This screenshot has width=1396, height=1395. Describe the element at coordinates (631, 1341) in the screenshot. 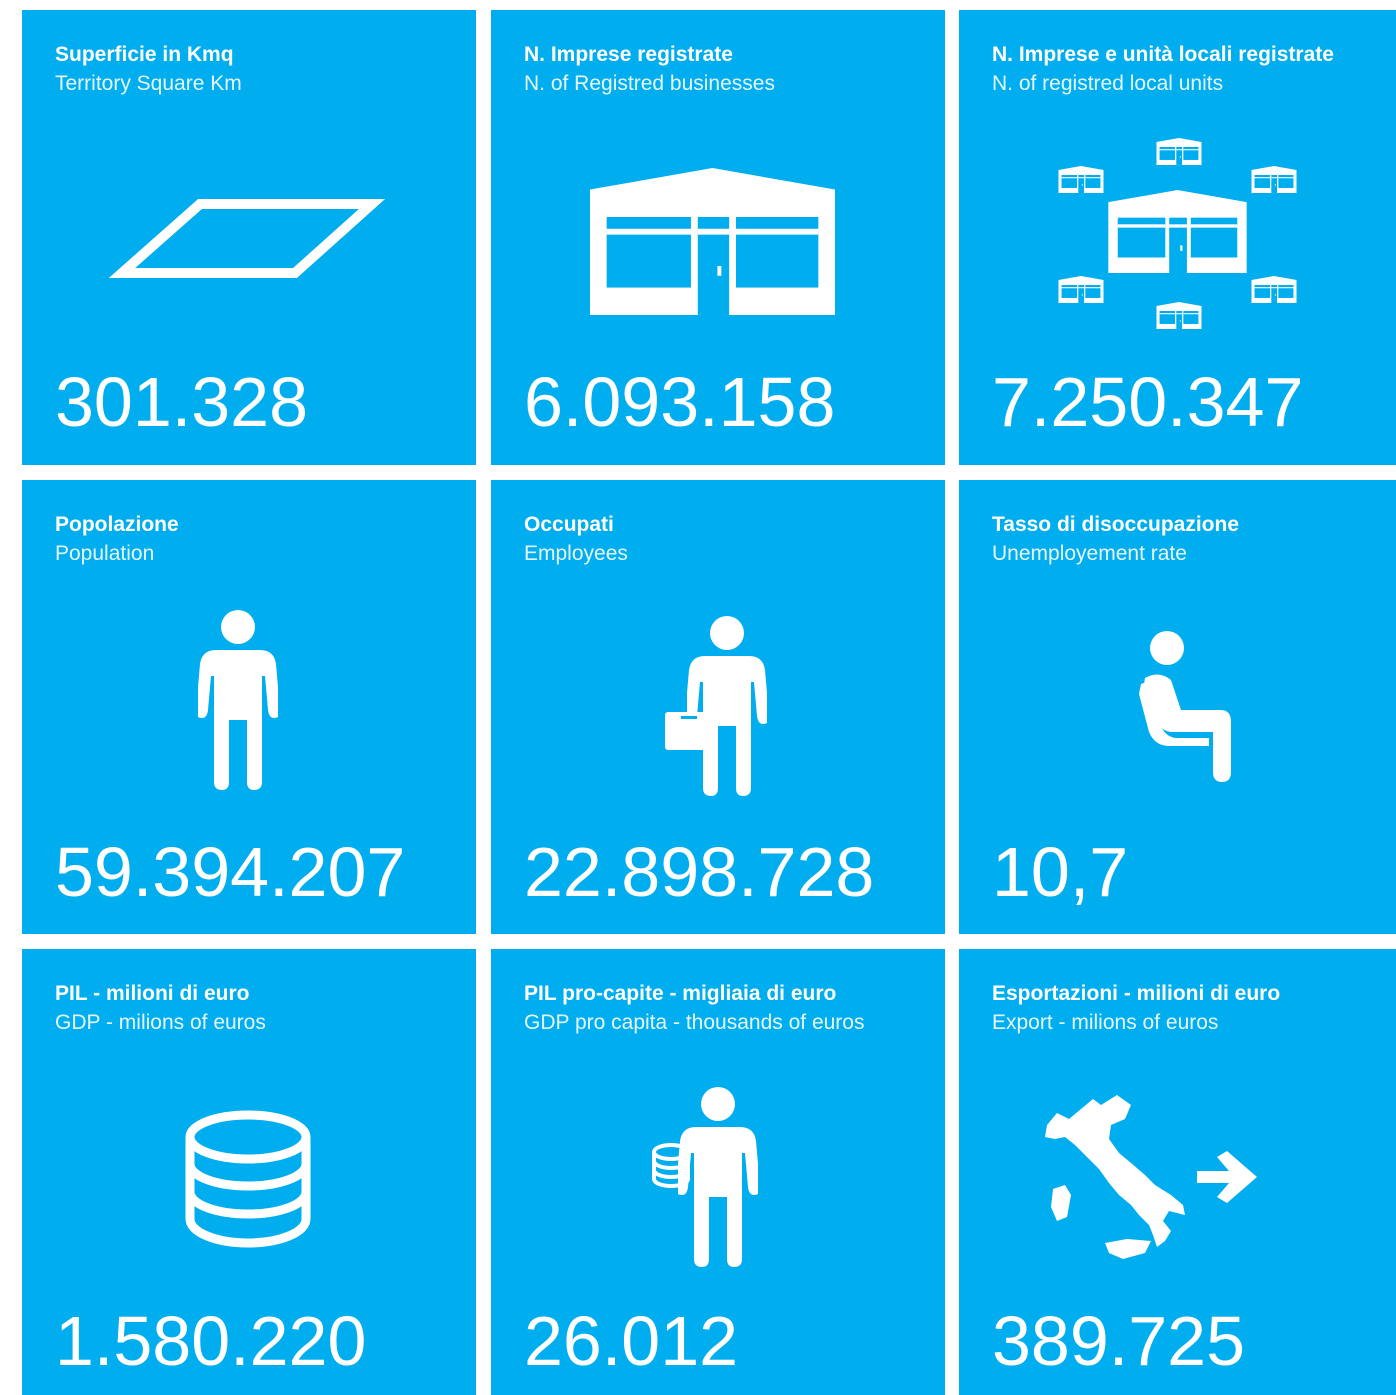

I see `tile-value: 26.012` at that location.